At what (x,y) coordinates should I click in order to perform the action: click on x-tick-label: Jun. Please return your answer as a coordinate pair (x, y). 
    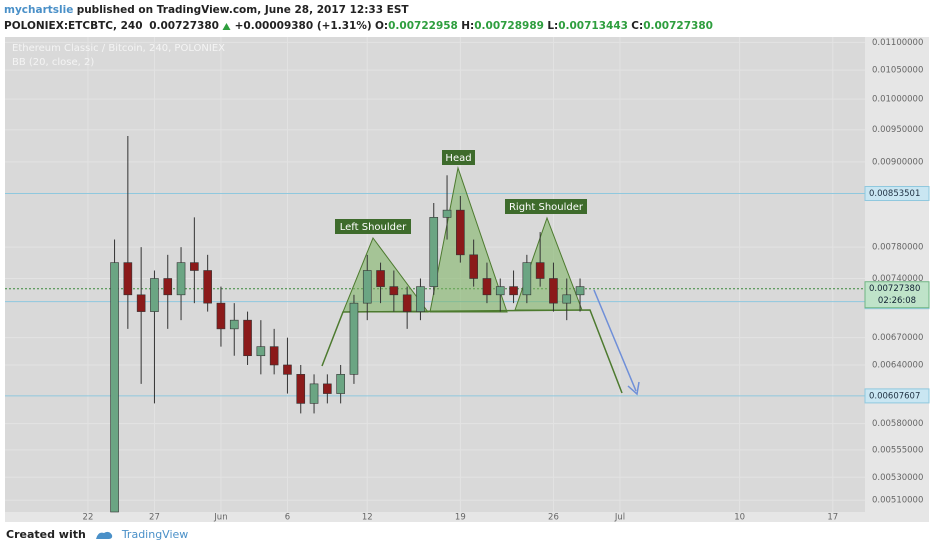
    Looking at the image, I should click on (220, 518).